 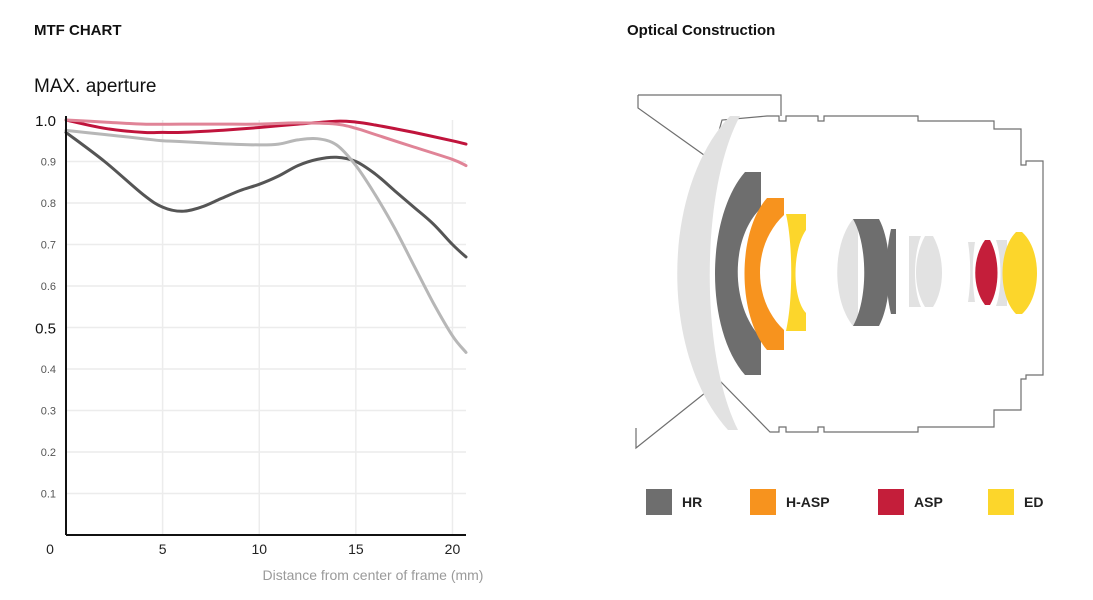 I want to click on y-tick-label: 0.2, so click(x=48, y=453).